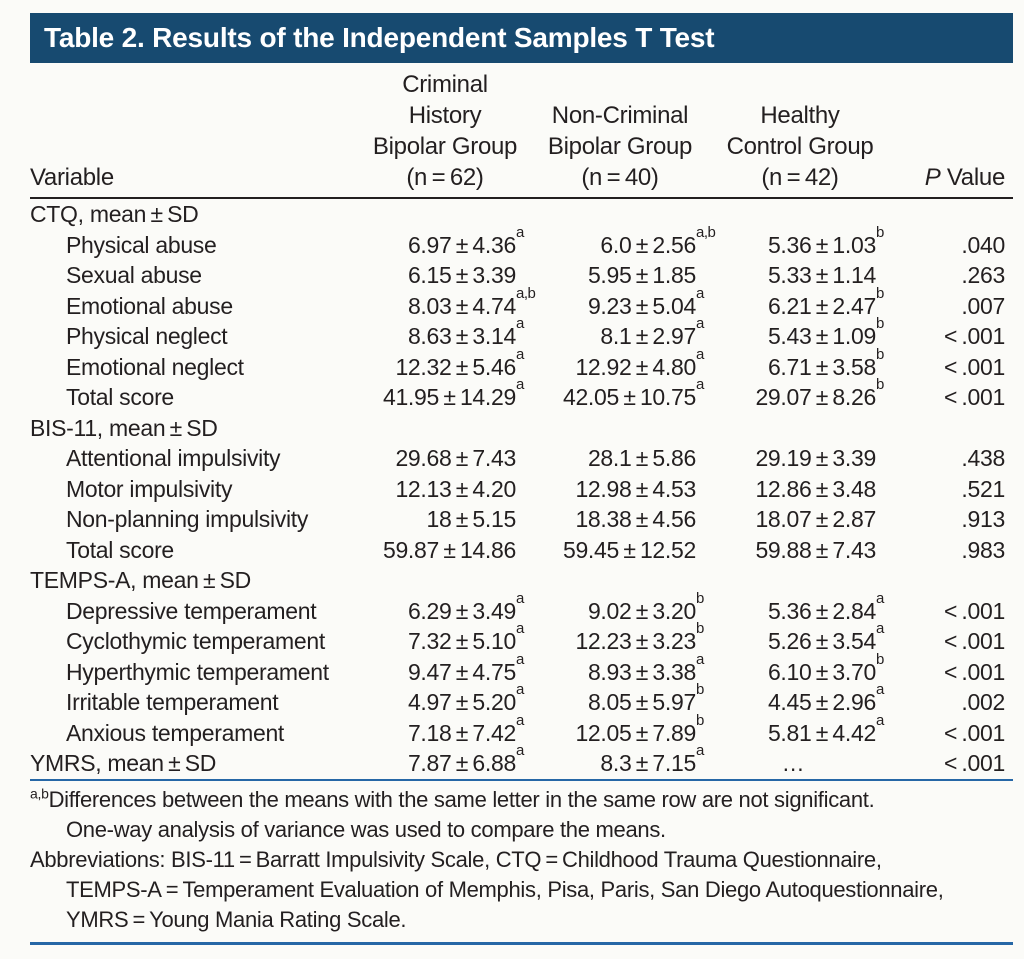  What do you see at coordinates (455, 458) in the screenshot?
I see `value-cell: 29.68 ± 7.43` at bounding box center [455, 458].